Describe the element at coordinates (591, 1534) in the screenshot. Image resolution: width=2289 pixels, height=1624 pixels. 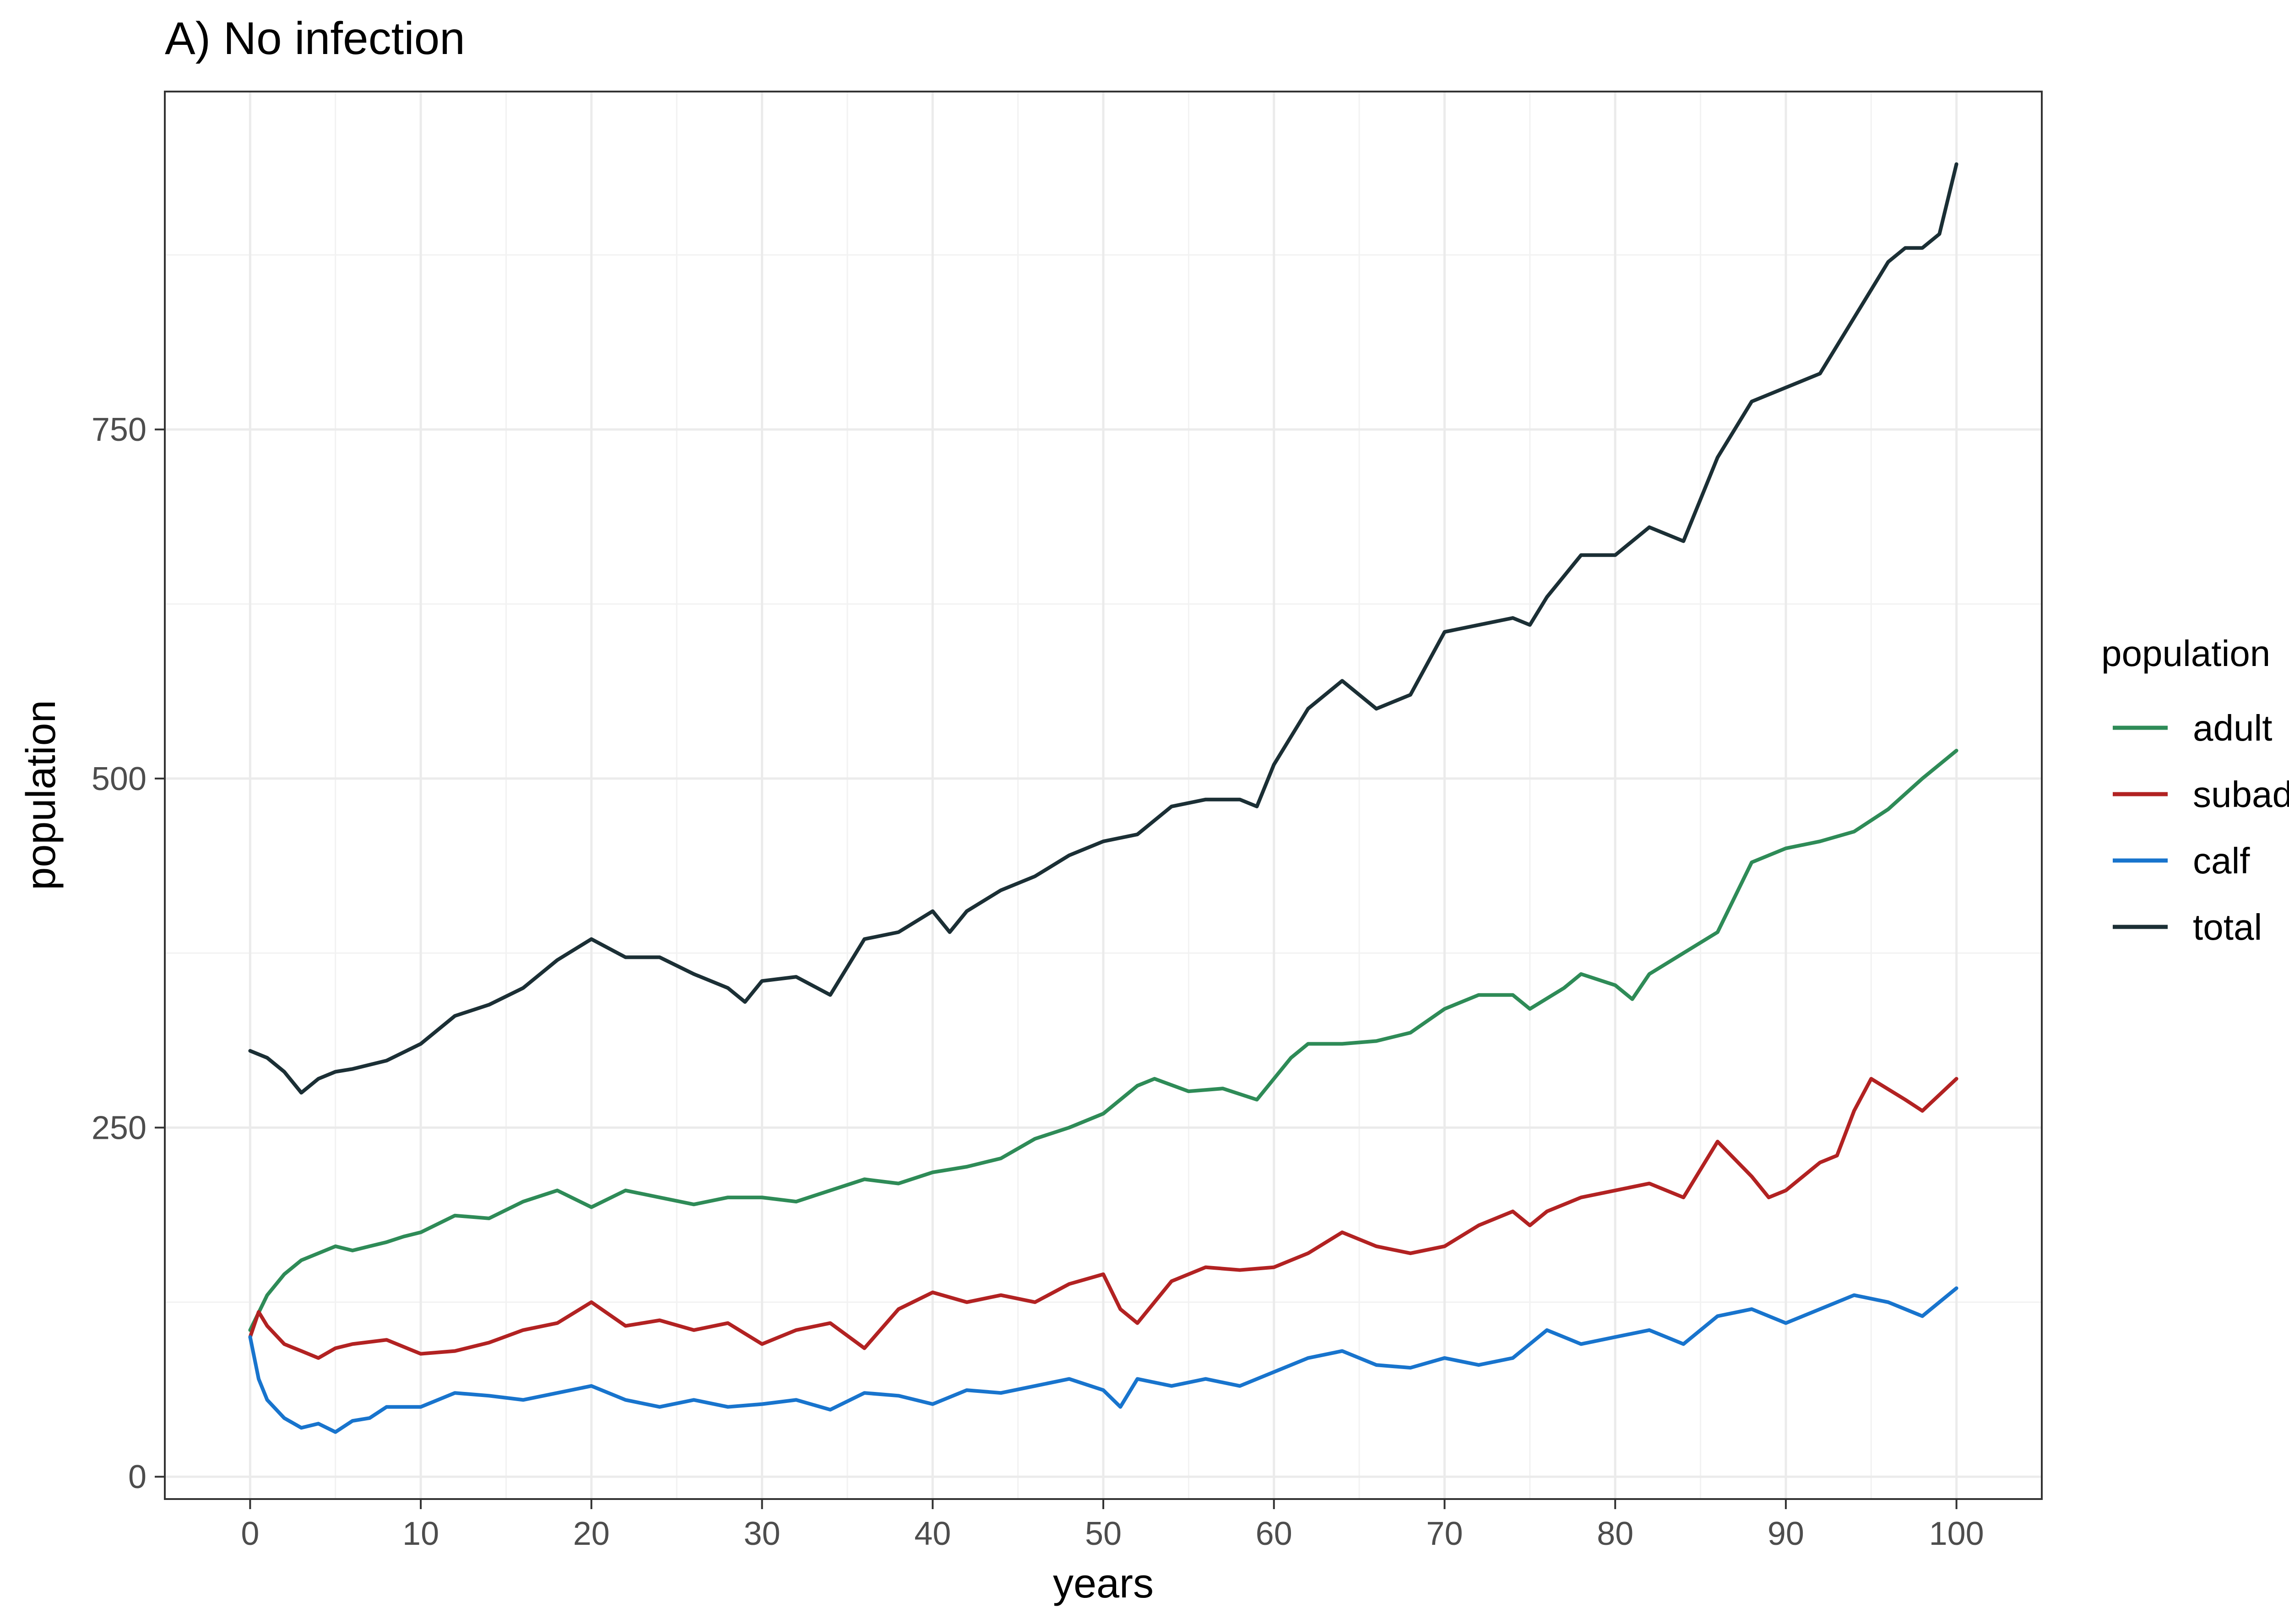
I see `x-tick-label: 20` at that location.